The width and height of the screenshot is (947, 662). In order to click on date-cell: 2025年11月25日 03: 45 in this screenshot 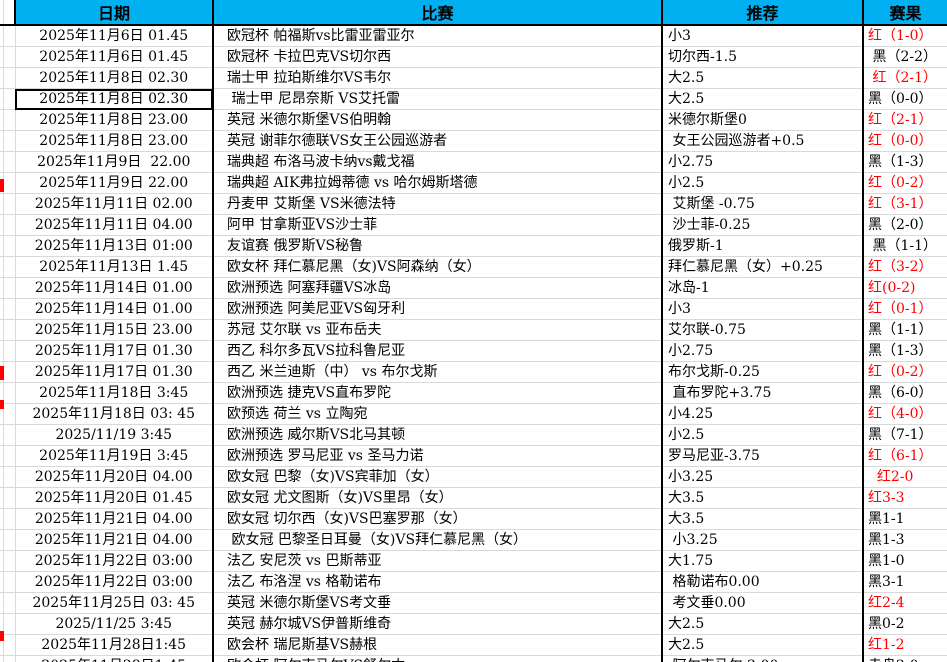, I will do `click(113, 603)`.